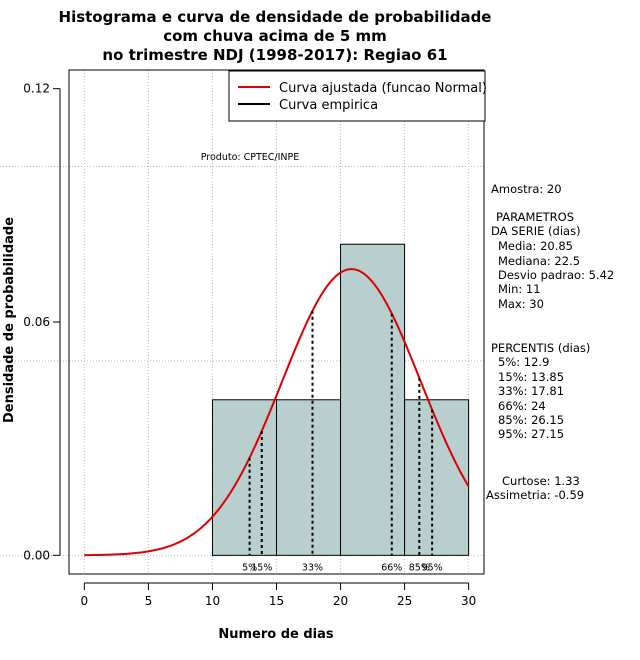  Describe the element at coordinates (536, 231) in the screenshot. I see `params-title-2: DA SERIE (dias)` at that location.